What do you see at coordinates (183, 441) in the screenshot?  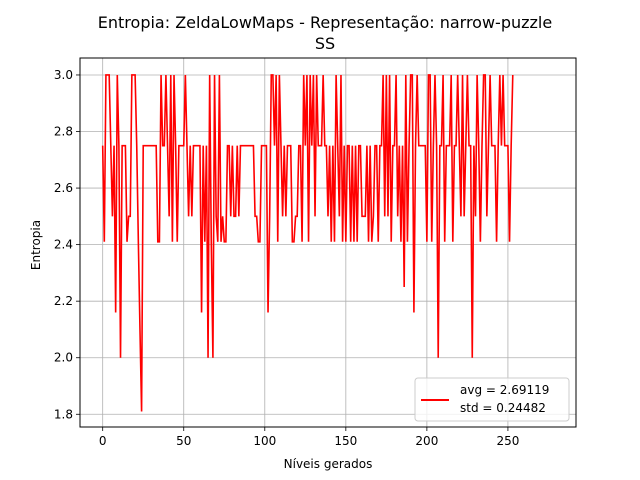 I see `x-tick-label: 50` at bounding box center [183, 441].